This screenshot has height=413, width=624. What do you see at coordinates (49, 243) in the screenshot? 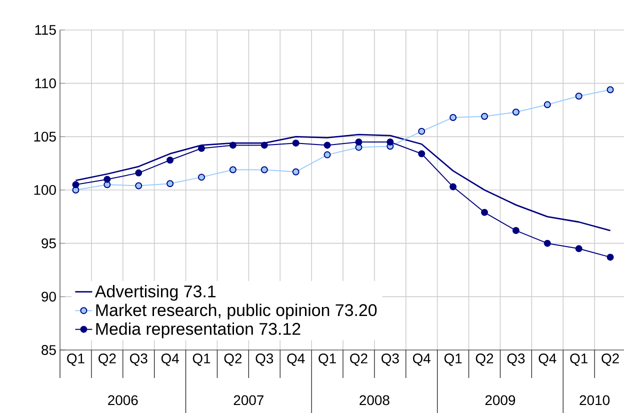
I see `y-tick-label: 95` at bounding box center [49, 243].